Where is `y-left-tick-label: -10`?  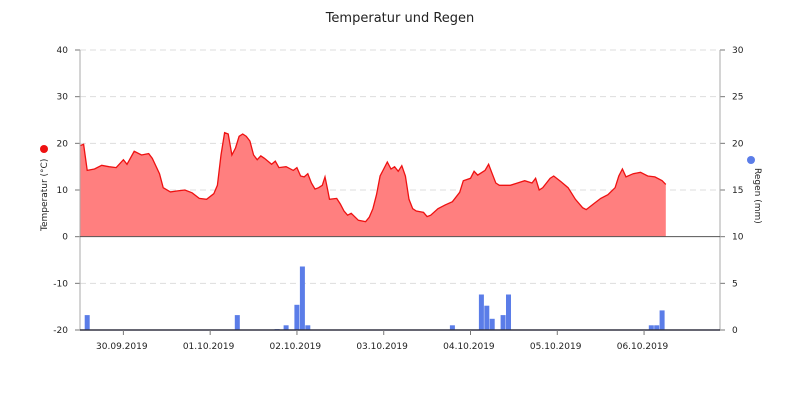
y-left-tick-label: -10 is located at coordinates (60, 284).